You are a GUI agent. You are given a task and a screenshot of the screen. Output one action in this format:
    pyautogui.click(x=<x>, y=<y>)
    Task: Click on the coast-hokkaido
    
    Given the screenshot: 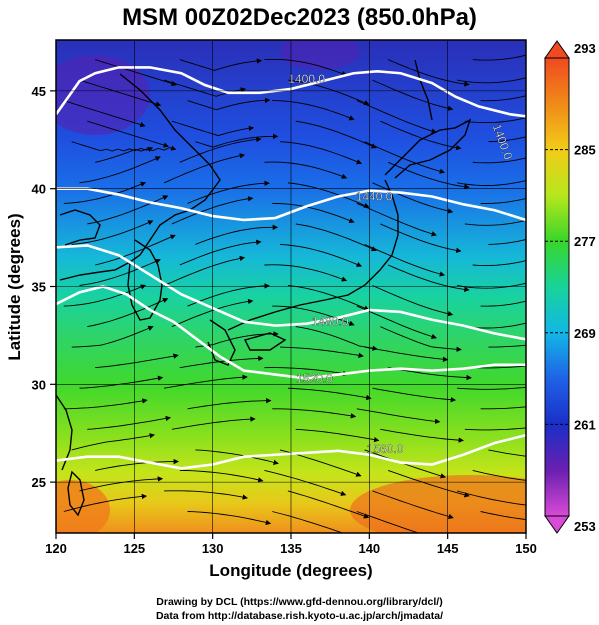 What is the action you would take?
    pyautogui.click(x=428, y=148)
    